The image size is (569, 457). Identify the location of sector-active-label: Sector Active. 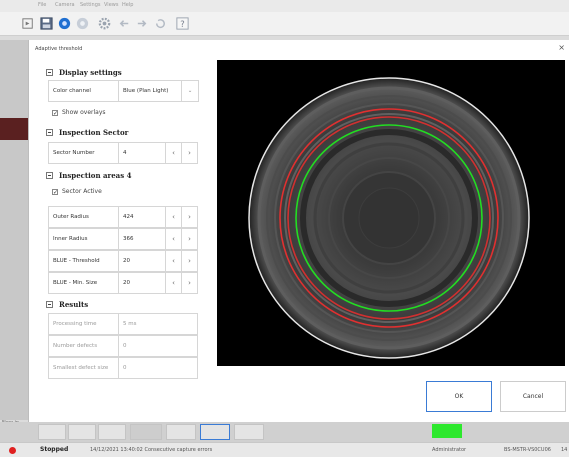
(82, 191).